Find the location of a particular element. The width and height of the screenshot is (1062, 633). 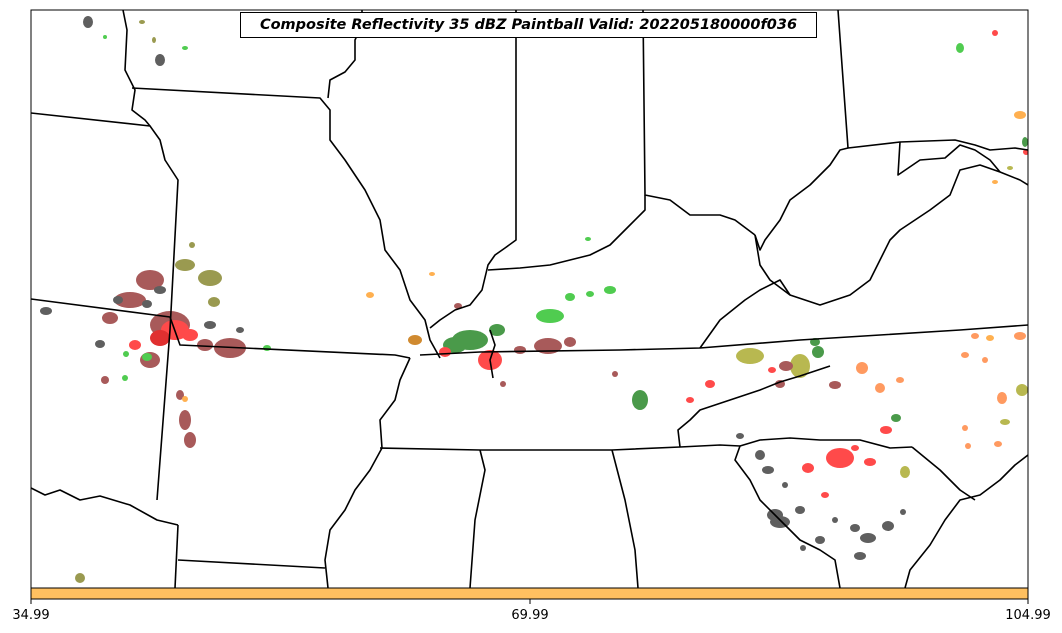

border-north-carolina is located at coordinates (754, 406).